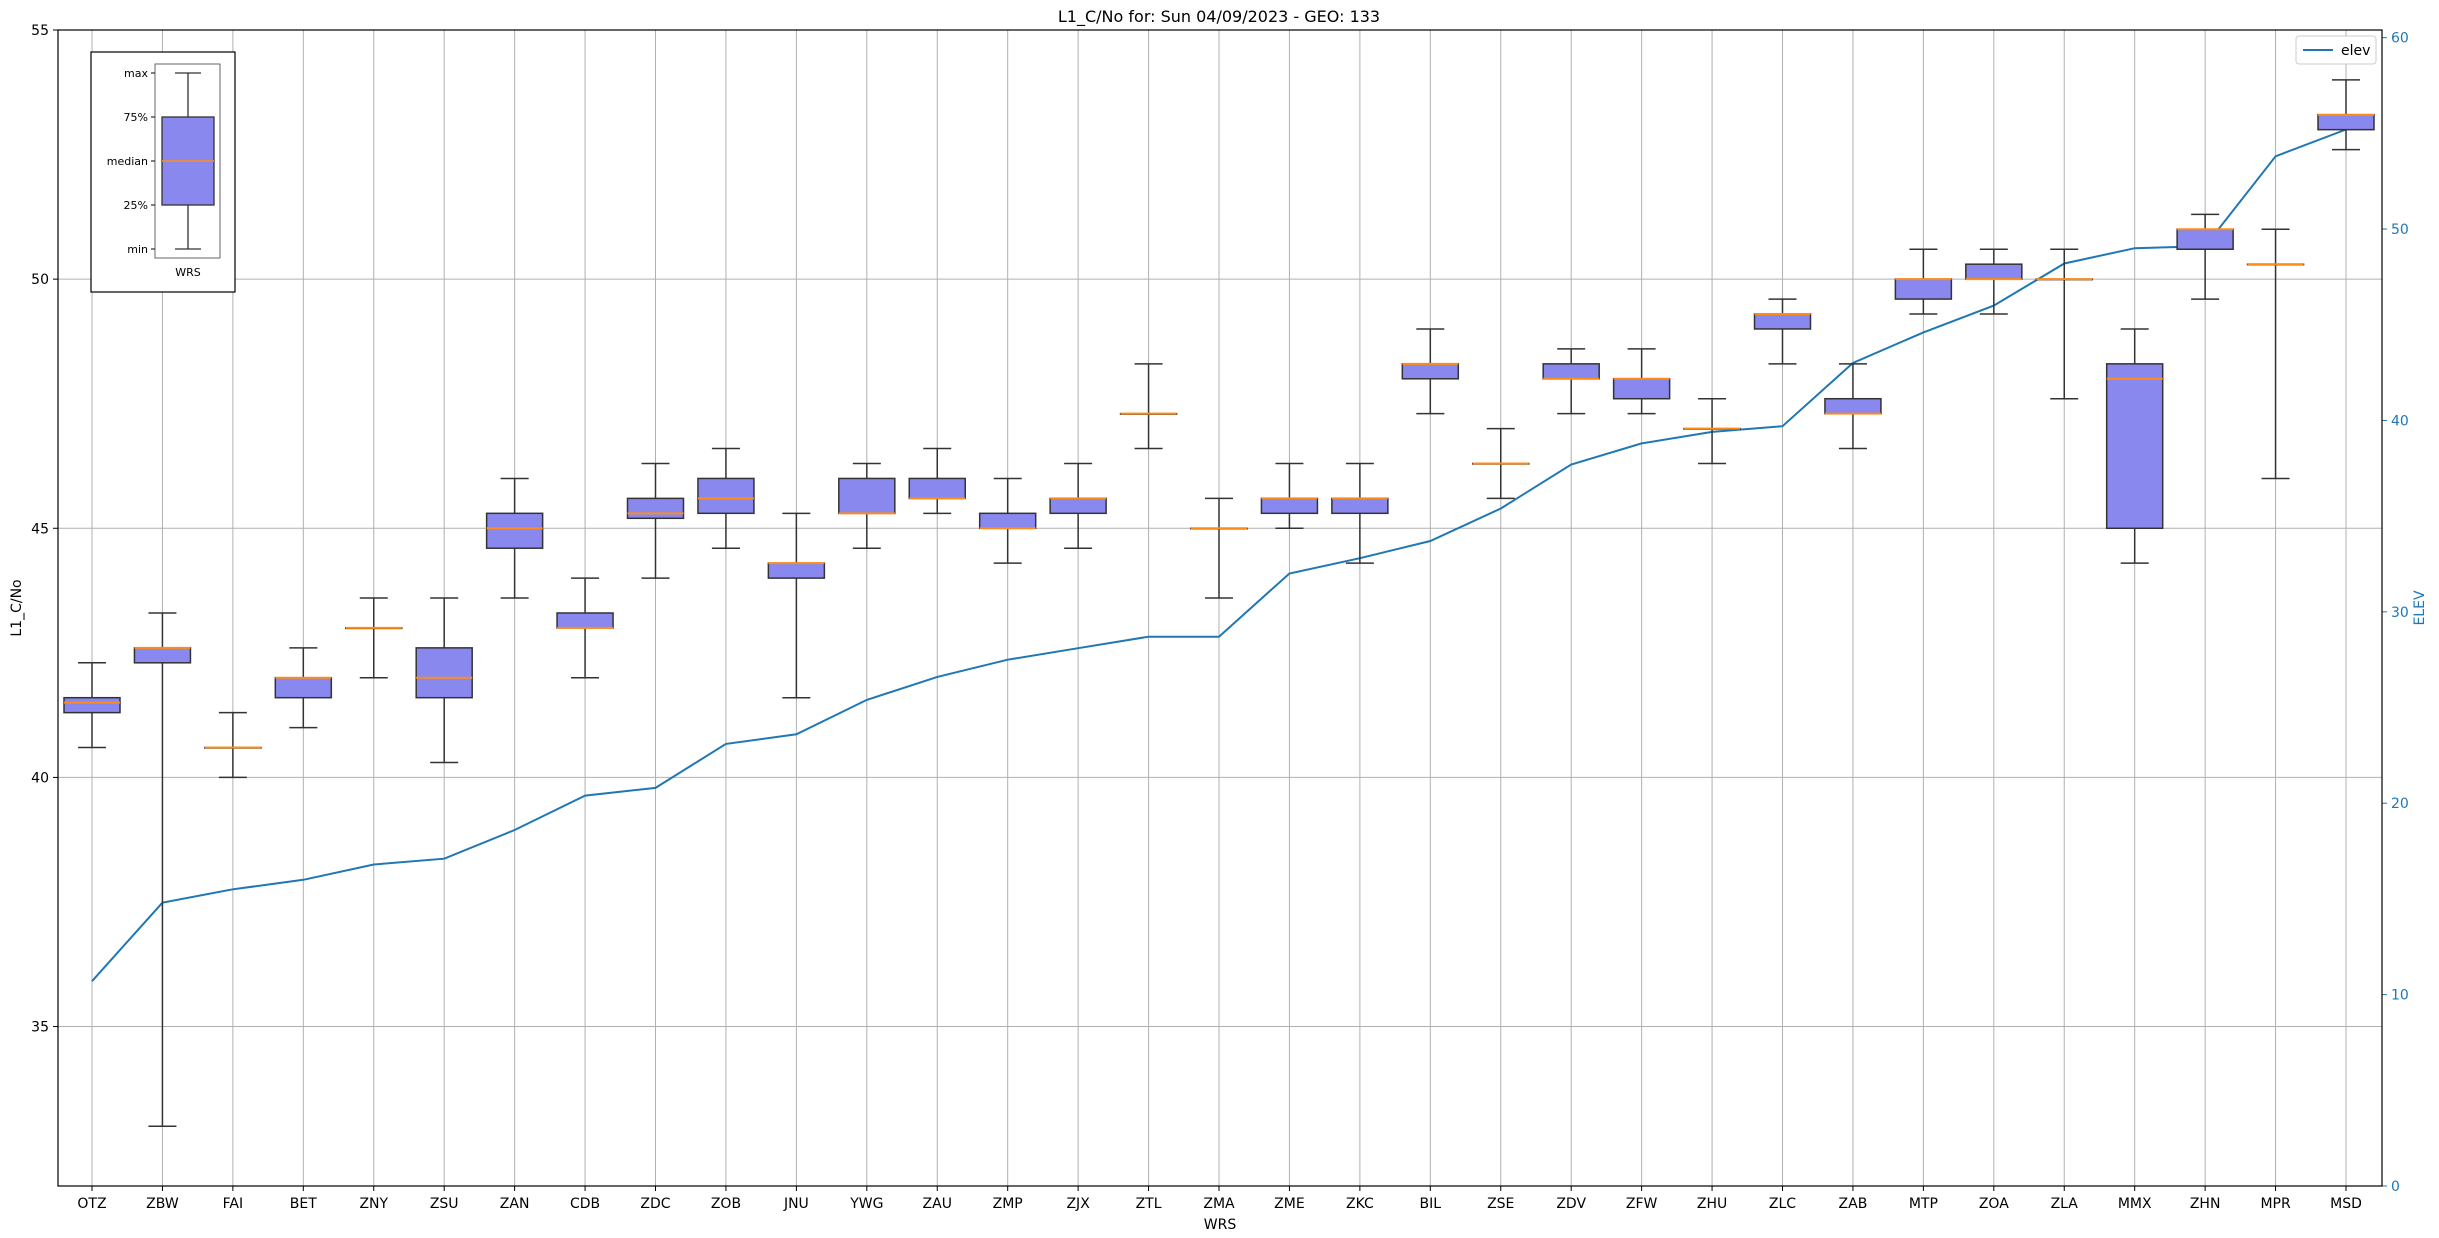 The height and width of the screenshot is (1238, 2439). I want to click on x-tick-label: ZME, so click(1289, 1204).